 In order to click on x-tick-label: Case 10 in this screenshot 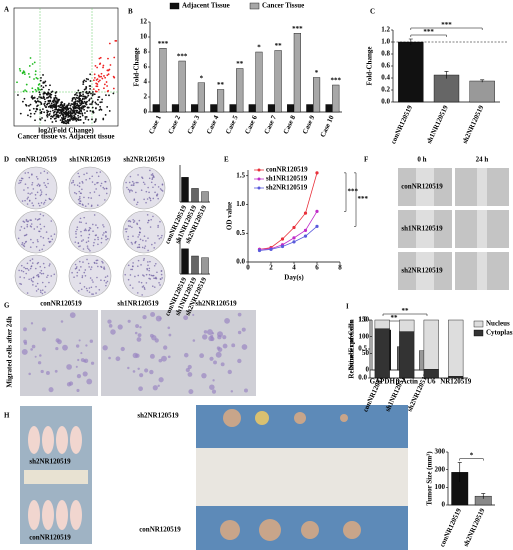, I will do `click(327, 126)`.